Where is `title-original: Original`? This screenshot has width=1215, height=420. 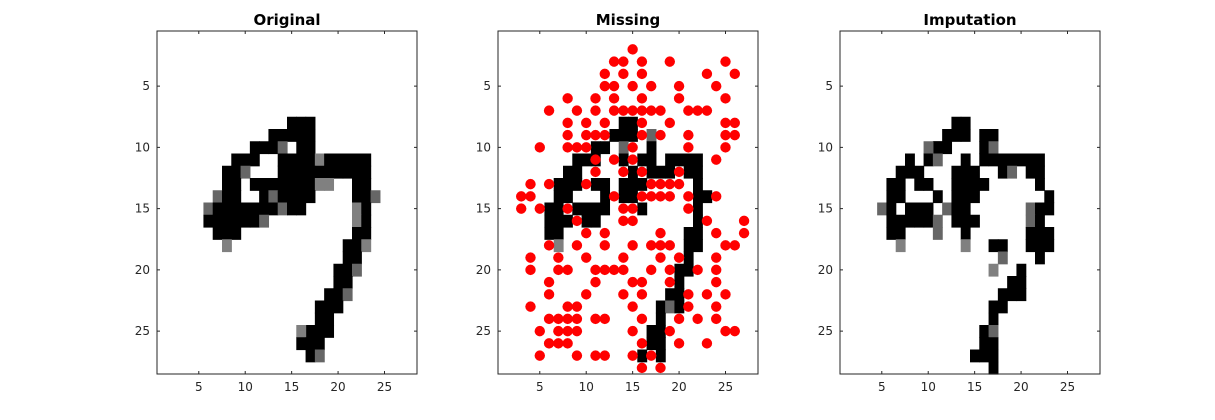
title-original: Original is located at coordinates (286, 20).